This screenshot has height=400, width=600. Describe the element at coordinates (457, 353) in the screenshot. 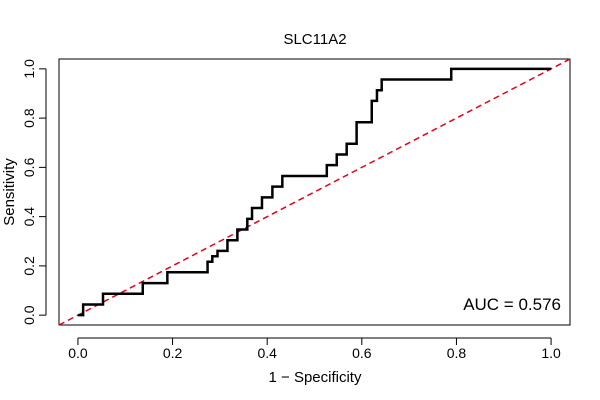

I see `x-tick-label: 0.8` at that location.